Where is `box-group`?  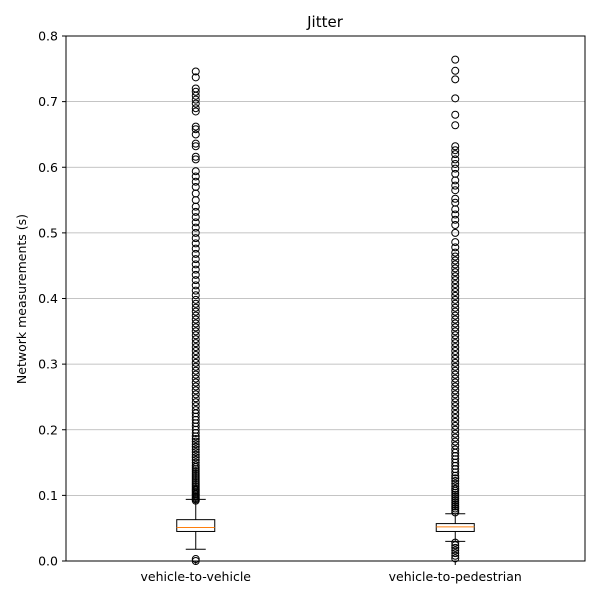
box-group is located at coordinates (455, 309).